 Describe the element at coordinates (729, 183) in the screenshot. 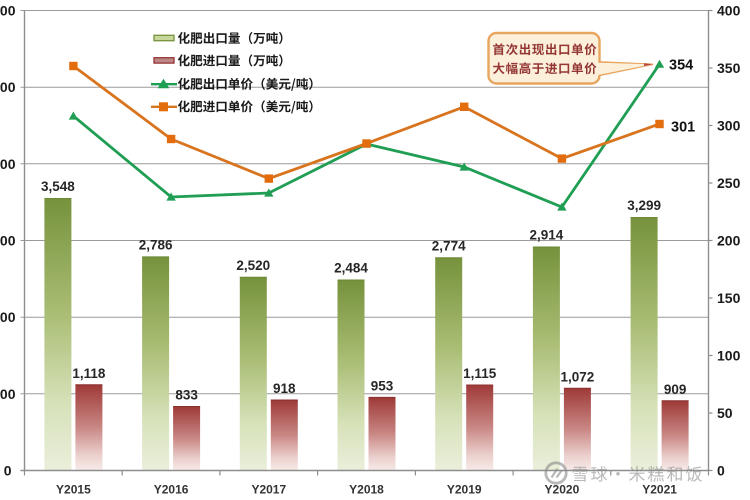

I see `svg-text: 250` at that location.